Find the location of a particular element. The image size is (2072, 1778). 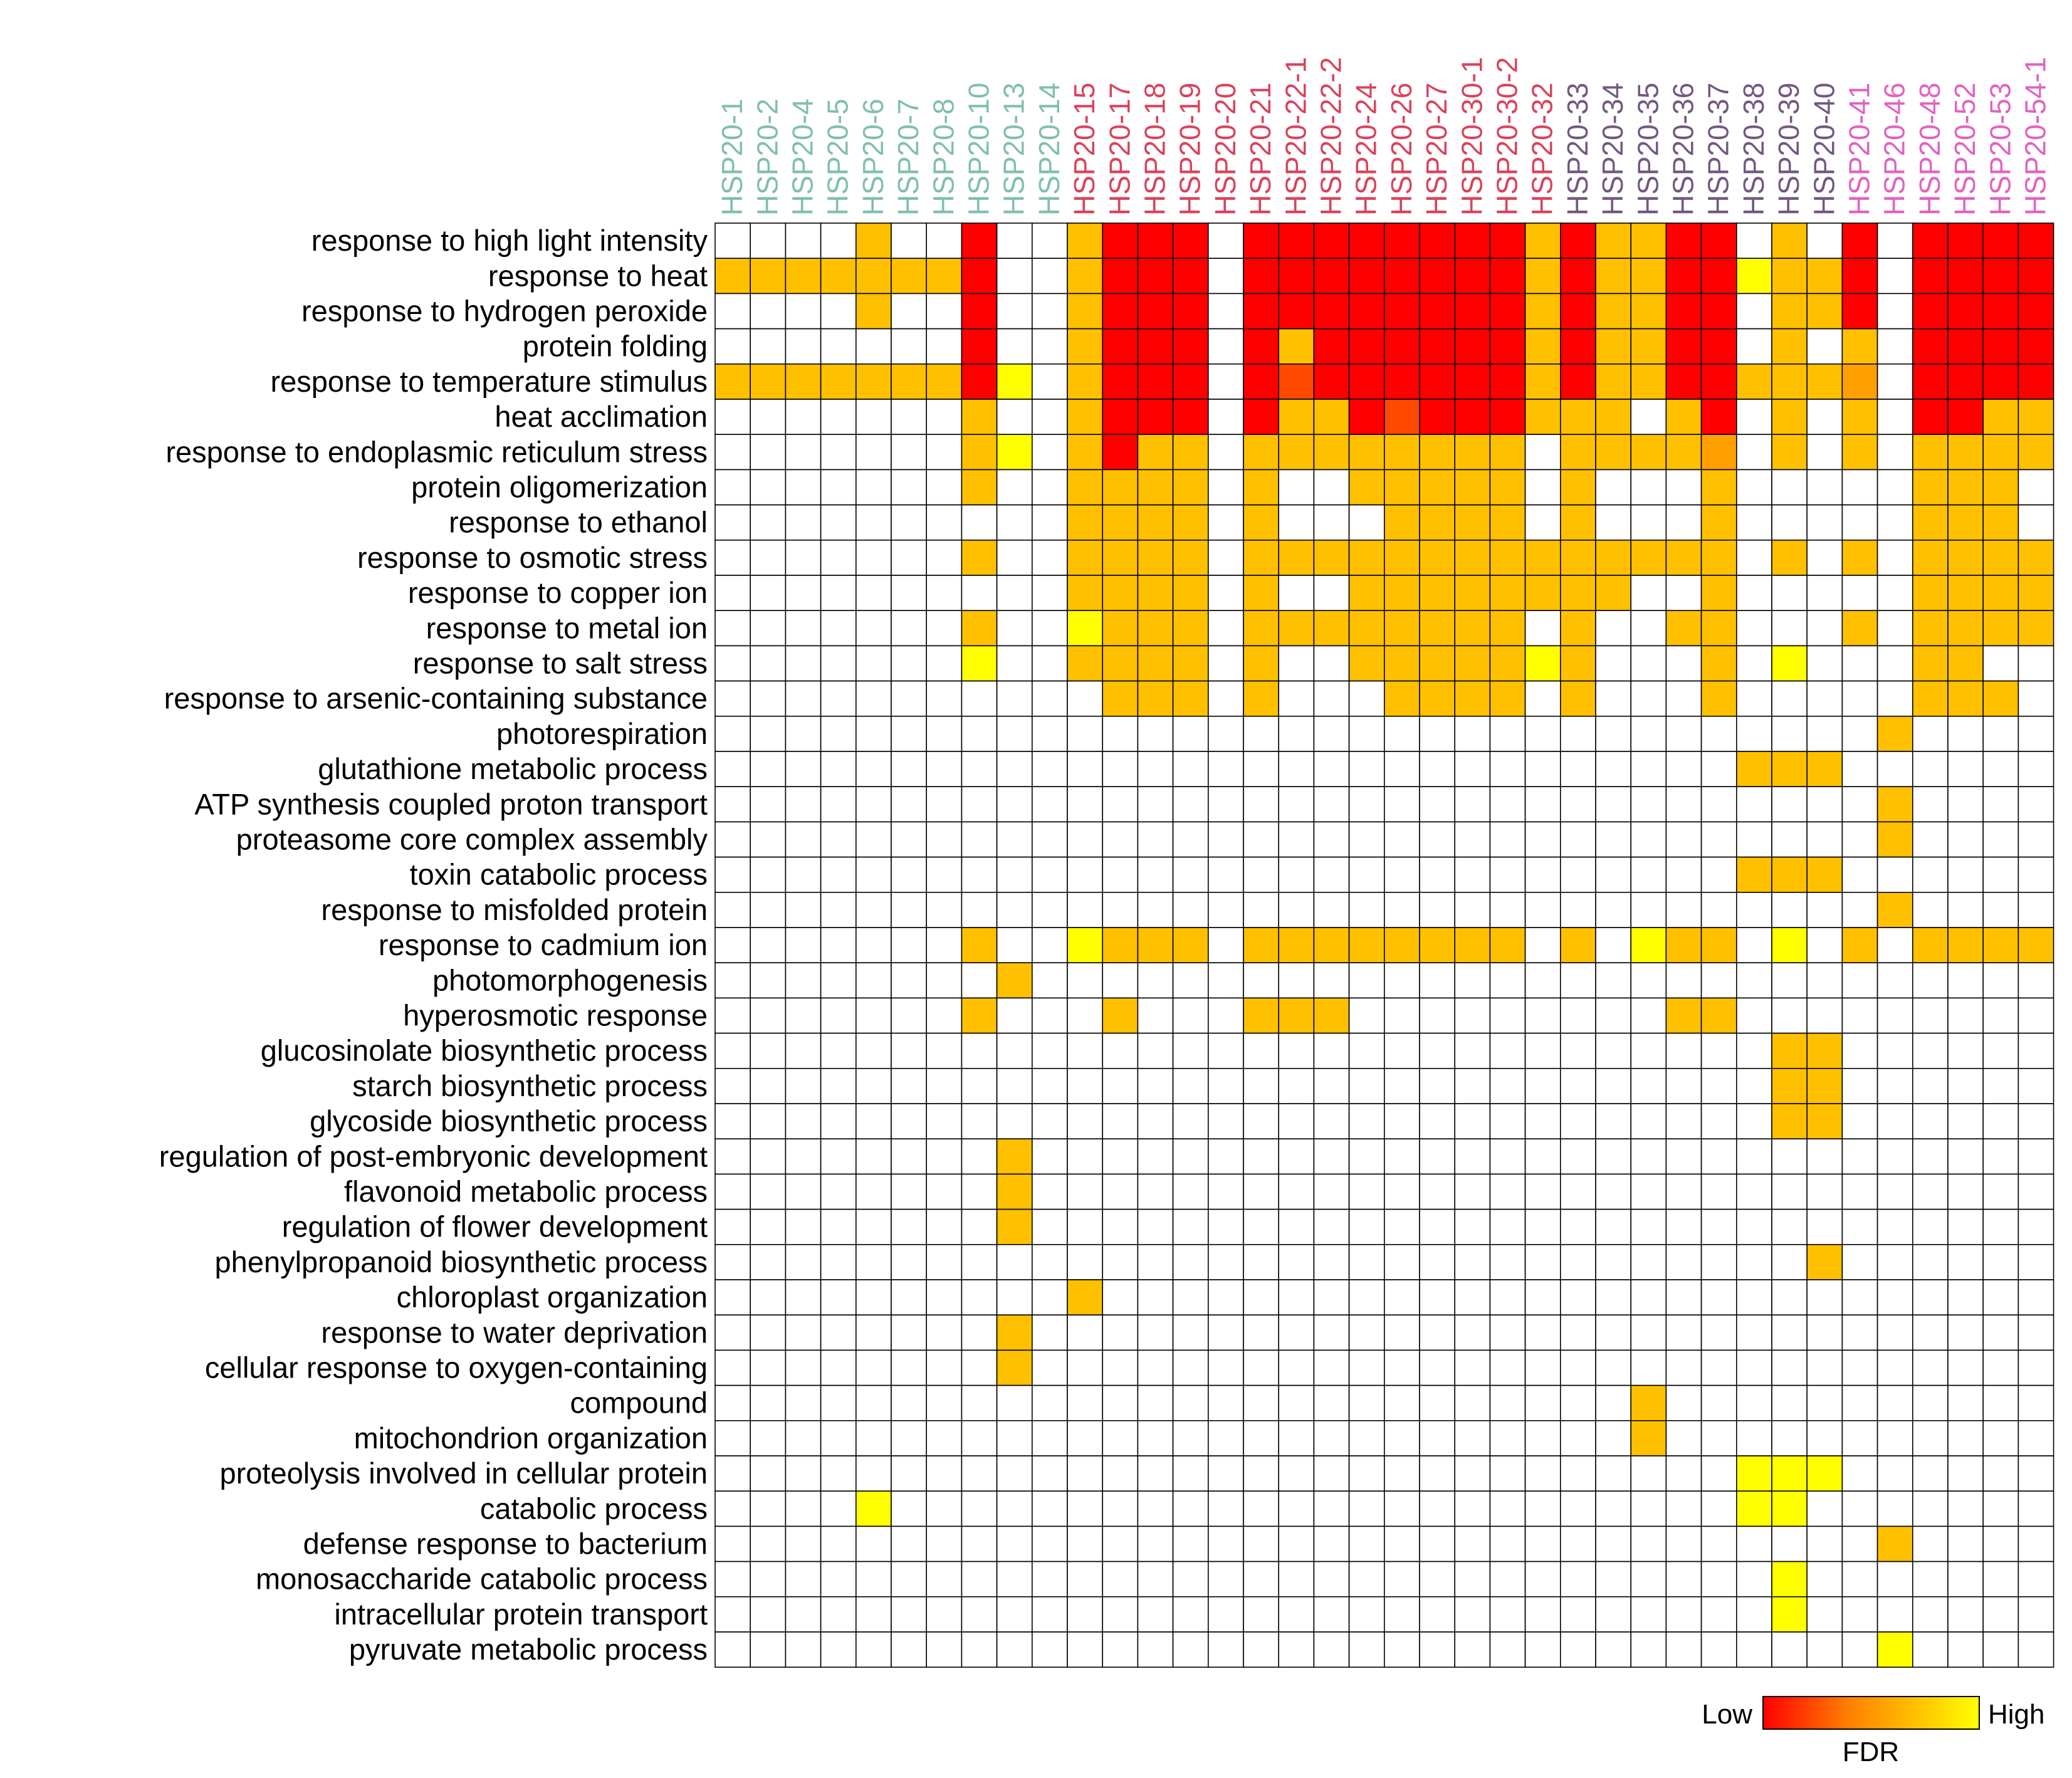

column-label: HSP20-30-1 is located at coordinates (1471, 136).